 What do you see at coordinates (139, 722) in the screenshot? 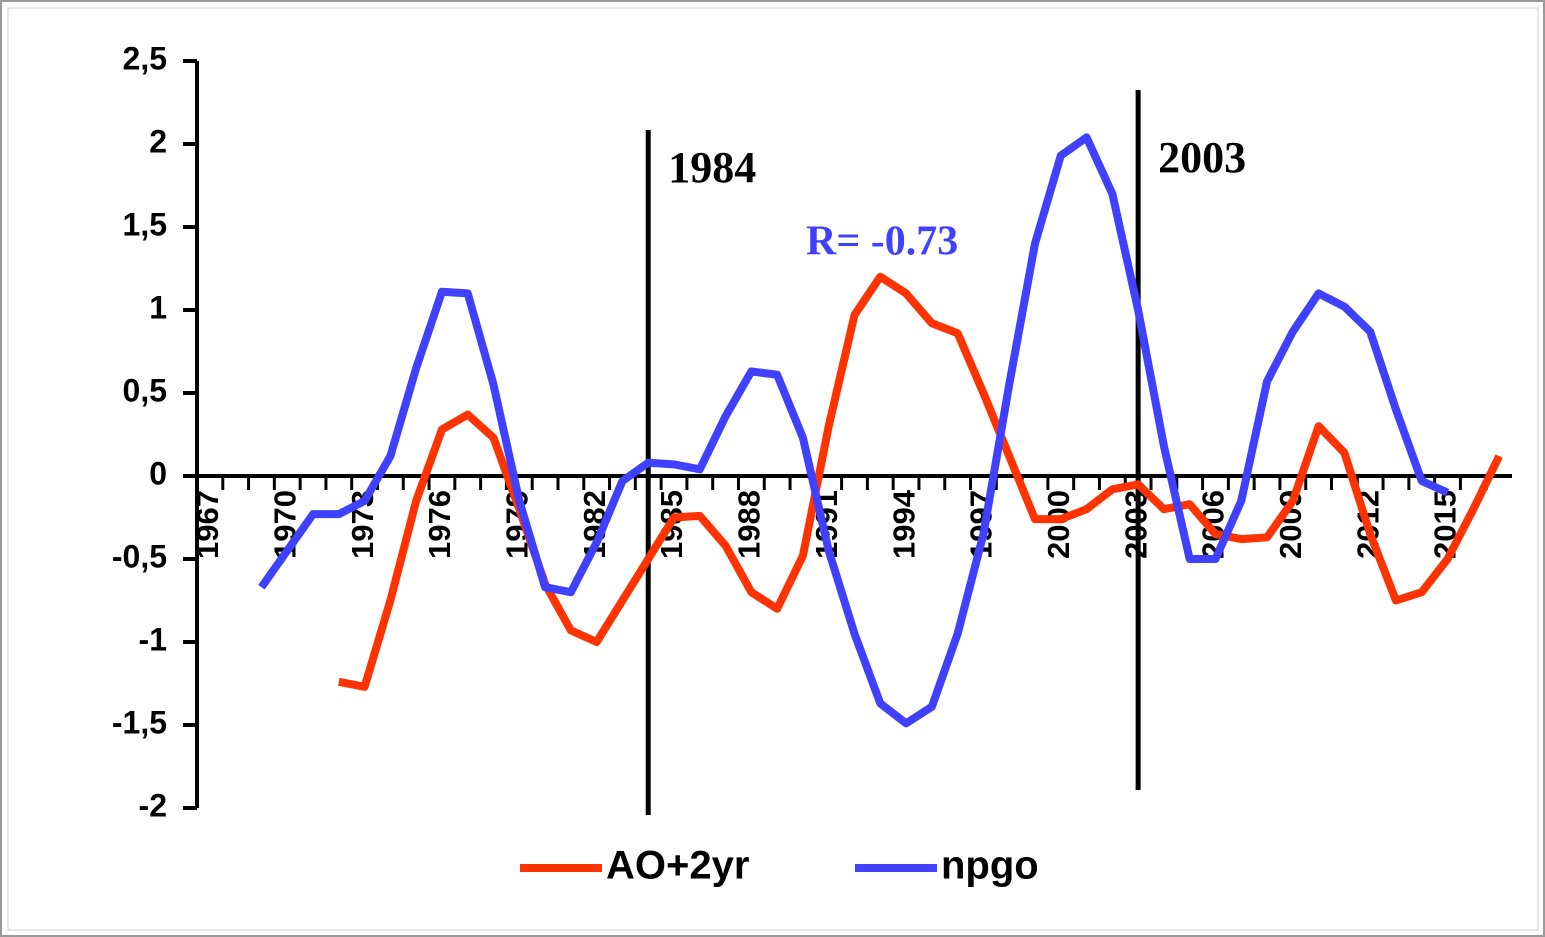
I see `y-tick-label: -1,5` at bounding box center [139, 722].